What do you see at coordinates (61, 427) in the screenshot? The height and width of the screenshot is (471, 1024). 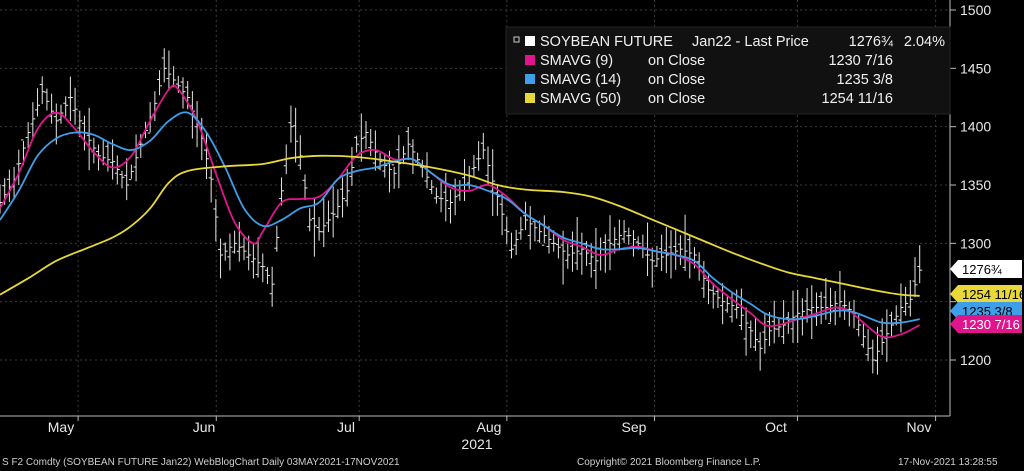 I see `x-tick-label: May` at bounding box center [61, 427].